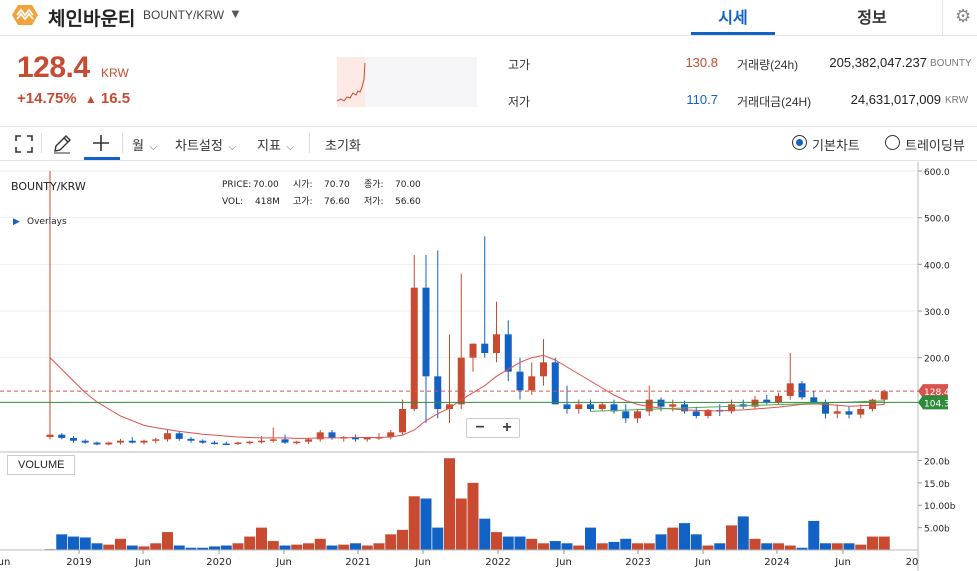 Image resolution: width=977 pixels, height=571 pixels. Describe the element at coordinates (184, 15) in the screenshot. I see `market-pair: BOUNTY/KRW` at that location.